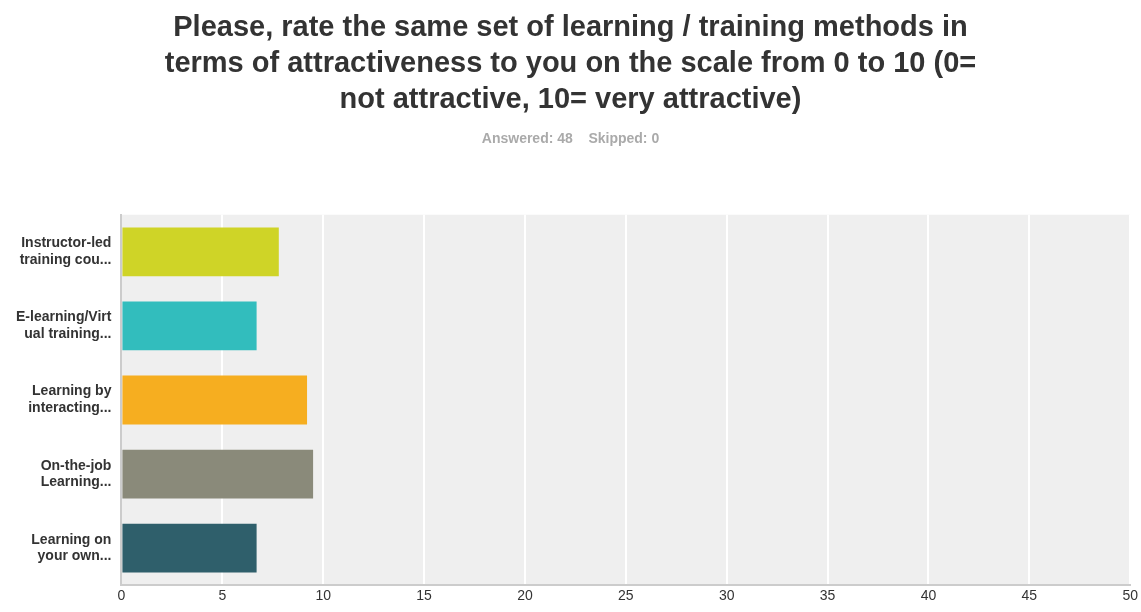 This screenshot has width=1141, height=612. What do you see at coordinates (1029, 595) in the screenshot?
I see `x-tick-label: 45` at bounding box center [1029, 595].